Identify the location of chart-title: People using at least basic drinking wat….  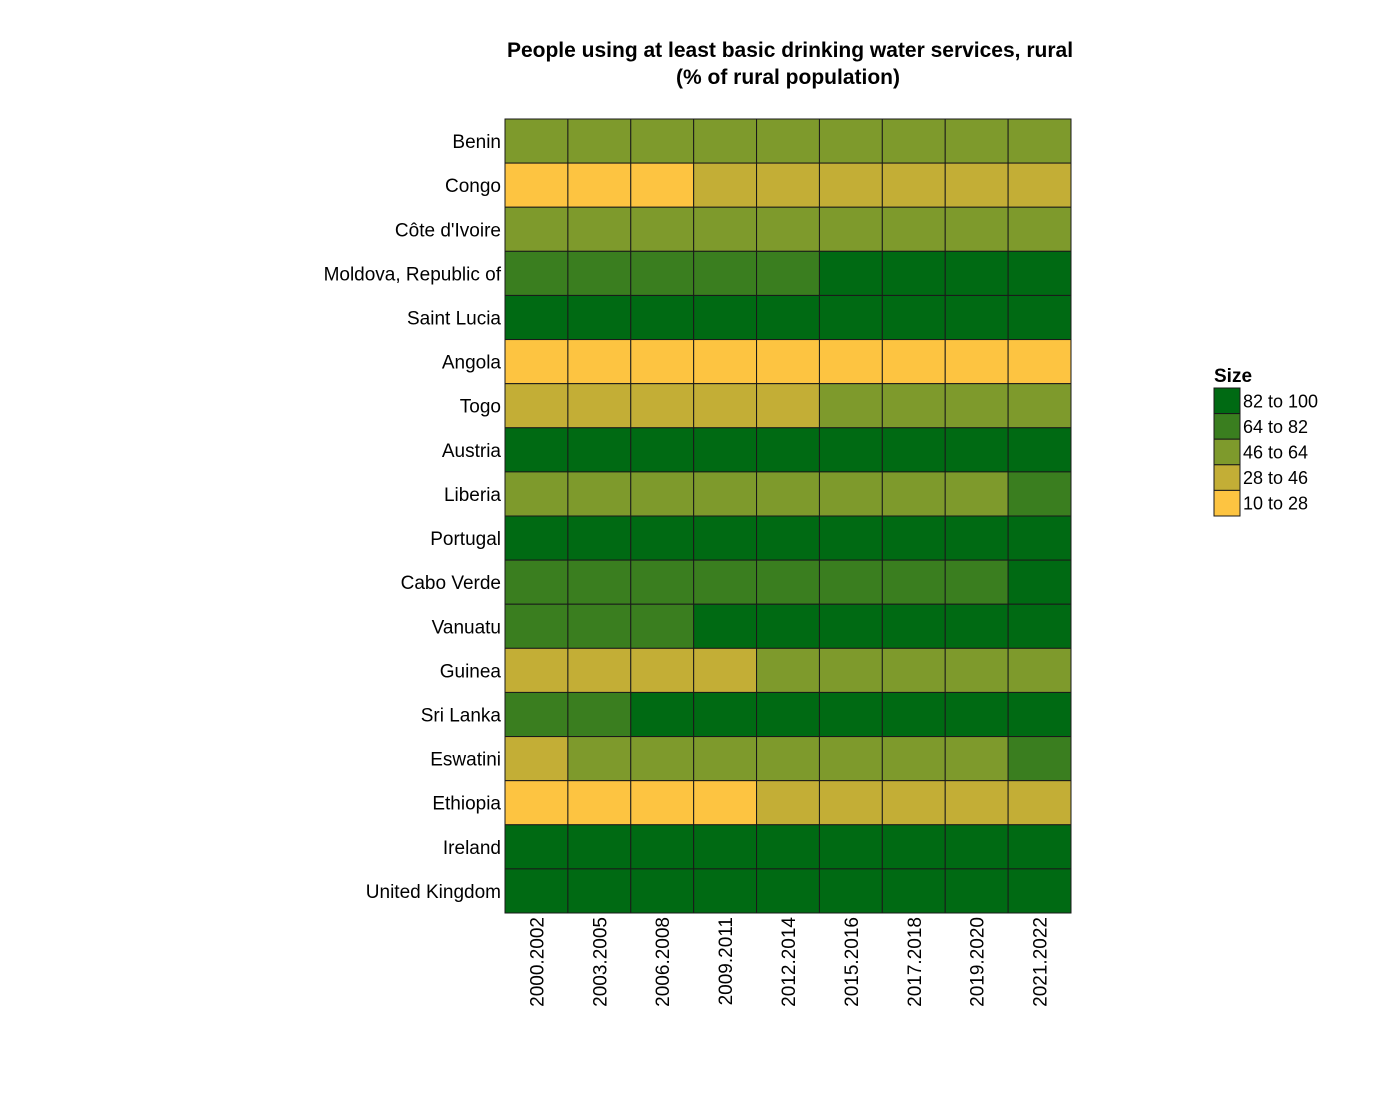
(790, 50).